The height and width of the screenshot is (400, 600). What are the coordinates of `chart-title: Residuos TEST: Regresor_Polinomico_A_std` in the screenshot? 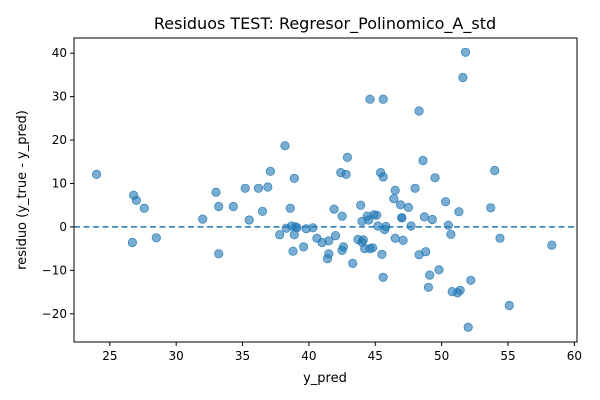 It's located at (325, 24).